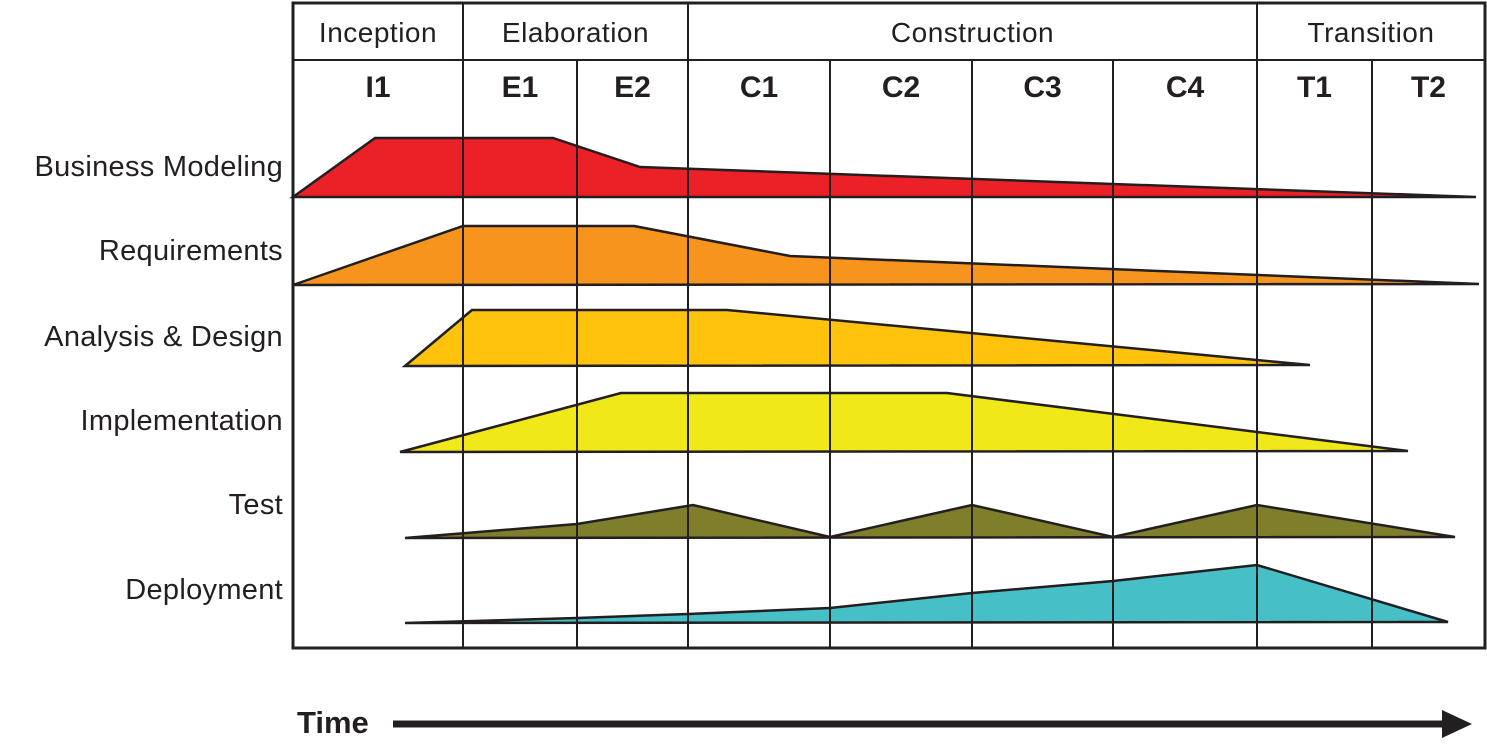 This screenshot has height=747, width=1487. I want to click on iteration-header-t2: T2, so click(1428, 87).